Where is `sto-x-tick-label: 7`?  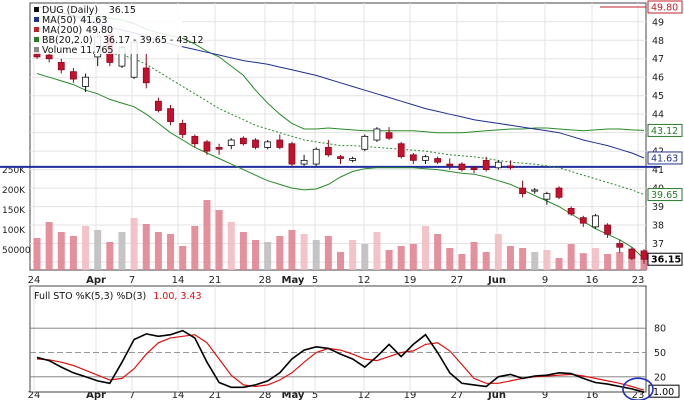
sto-x-tick-label: 7 is located at coordinates (132, 395).